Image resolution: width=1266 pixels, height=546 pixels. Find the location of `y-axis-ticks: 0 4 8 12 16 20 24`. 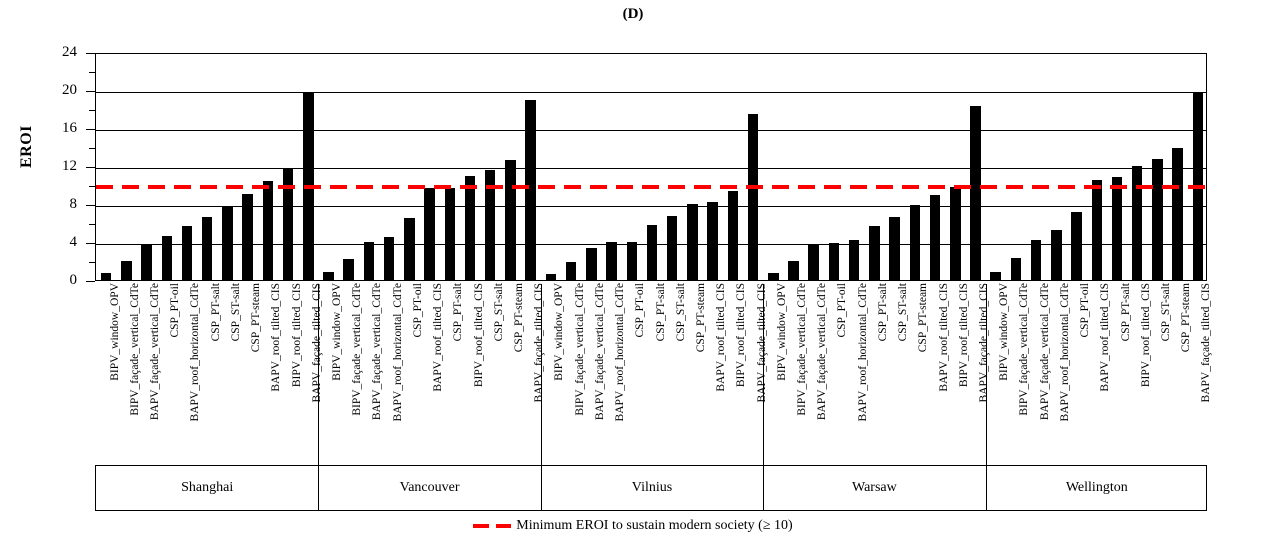

y-axis-ticks: 0 4 8 12 16 20 24 is located at coordinates (47, 273).